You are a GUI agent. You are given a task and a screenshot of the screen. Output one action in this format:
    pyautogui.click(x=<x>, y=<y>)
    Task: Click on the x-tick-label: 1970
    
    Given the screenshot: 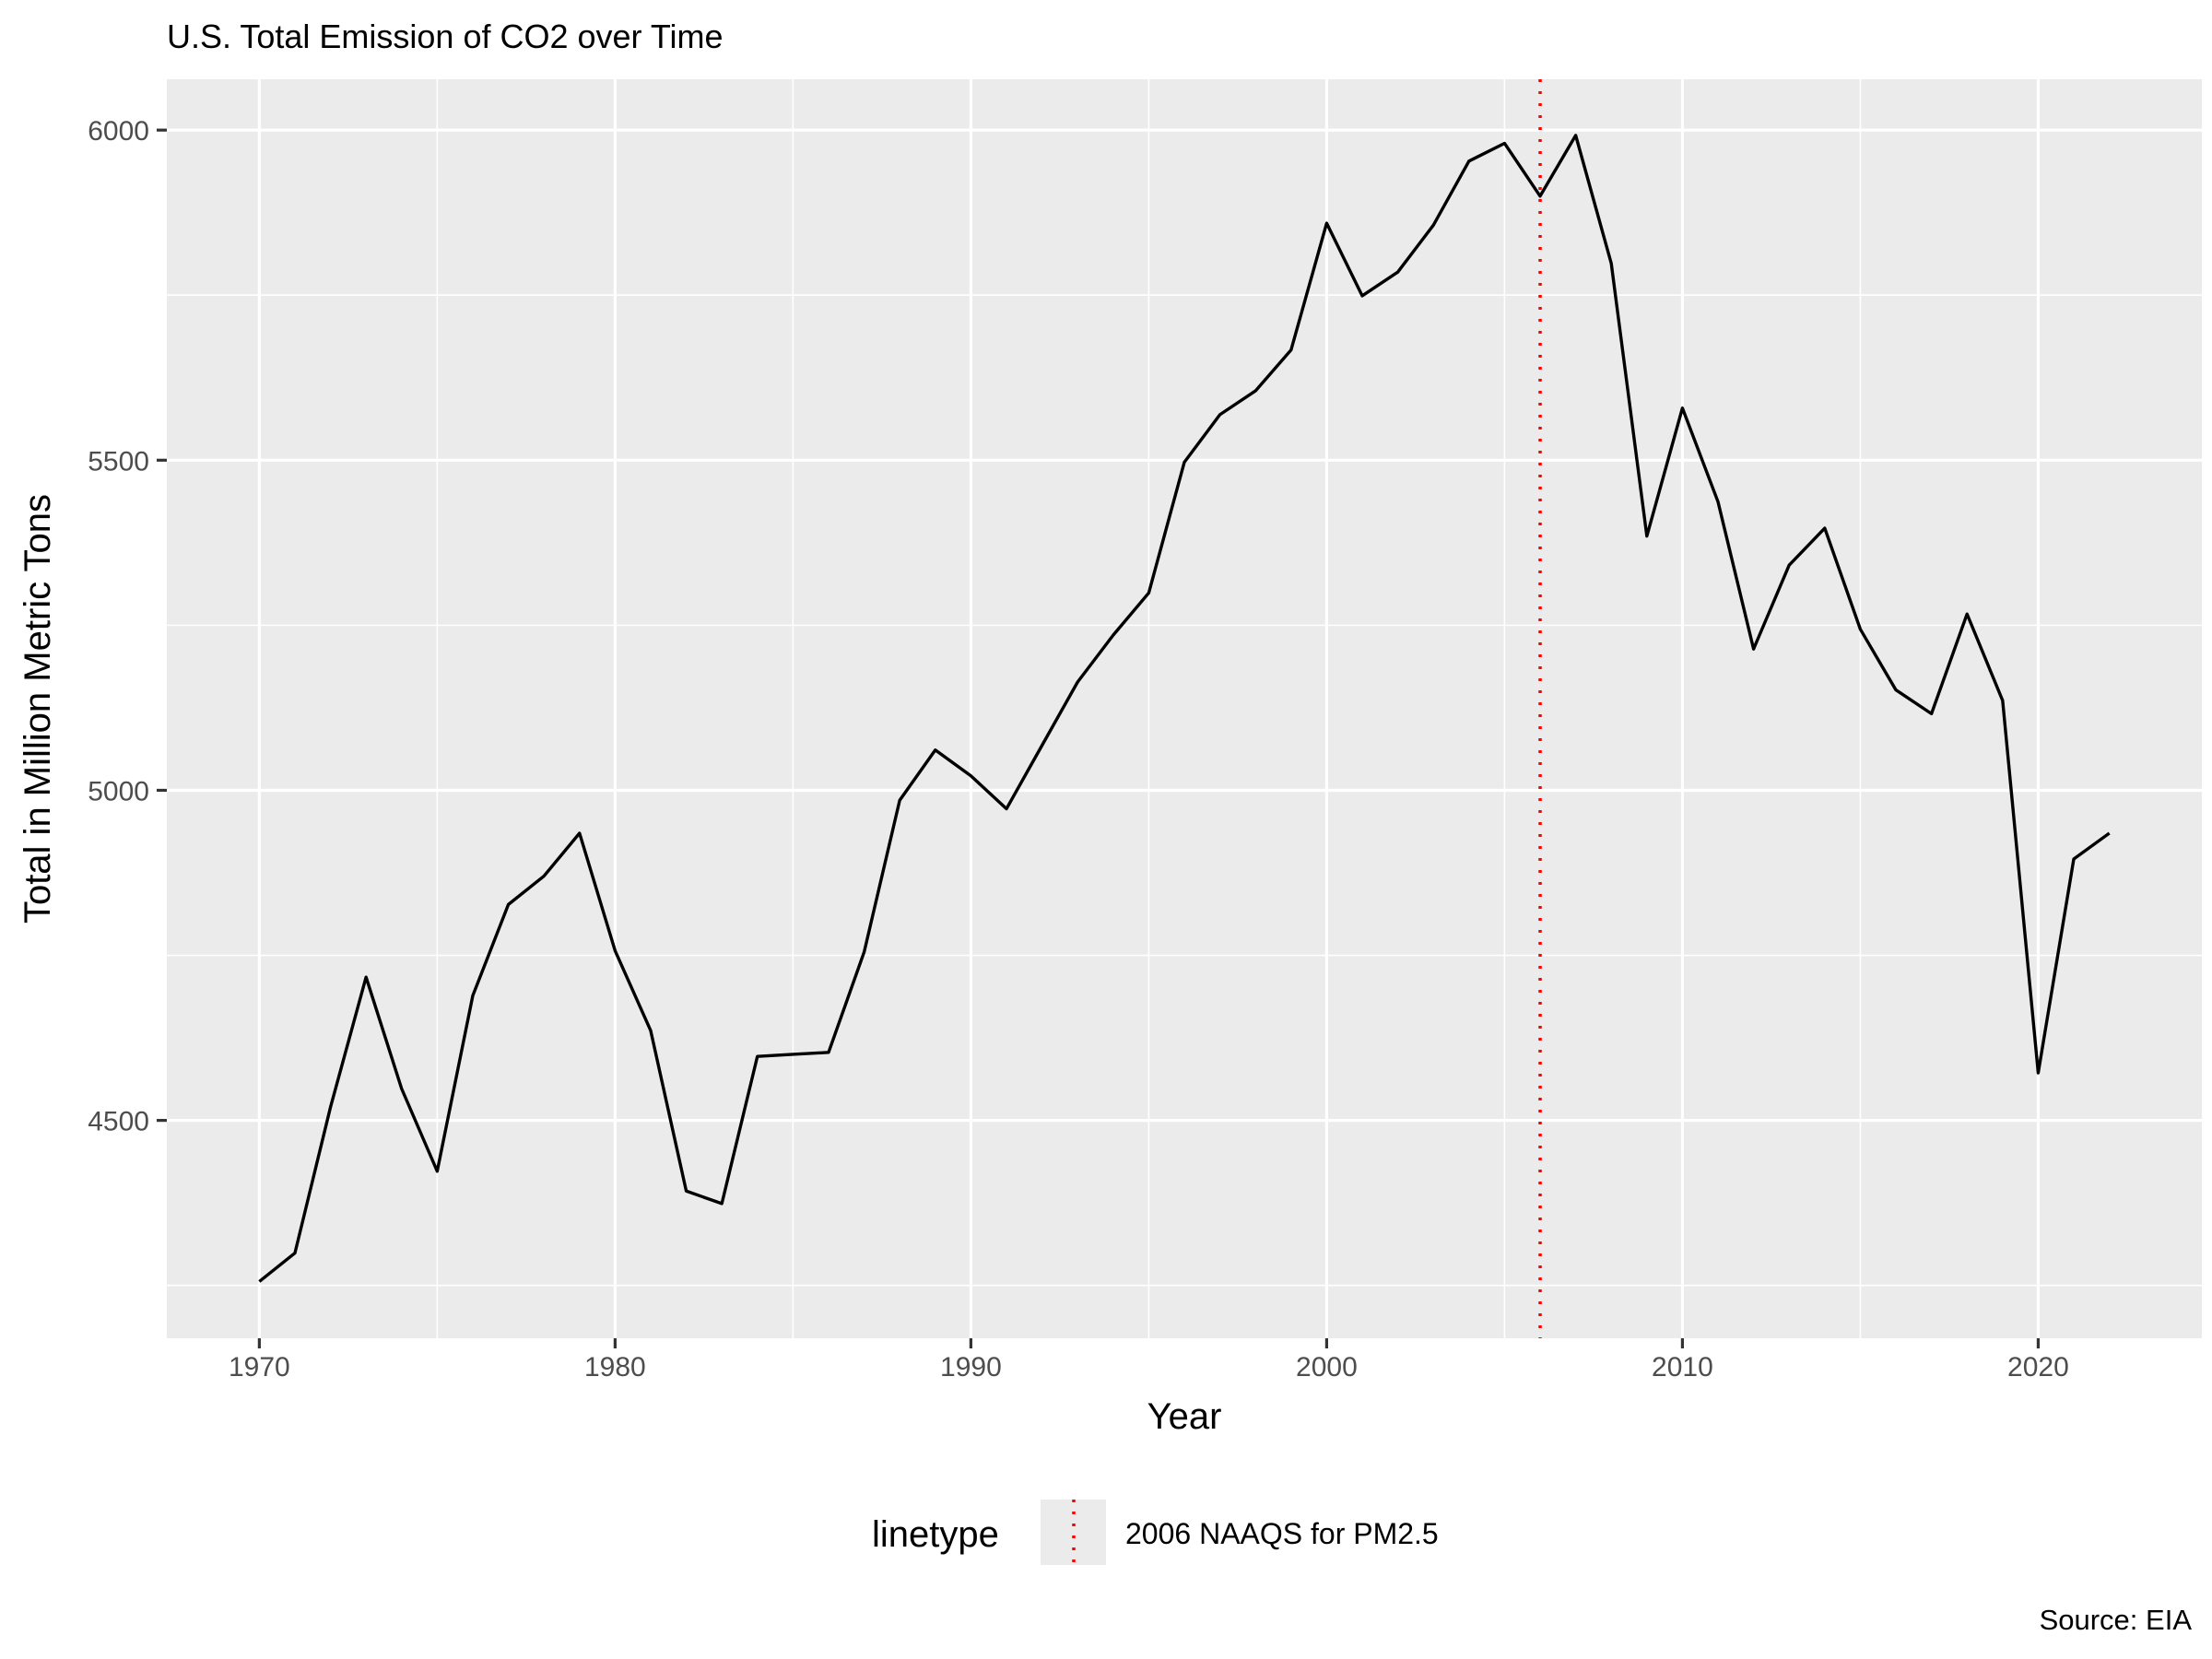 What is the action you would take?
    pyautogui.click(x=259, y=1367)
    